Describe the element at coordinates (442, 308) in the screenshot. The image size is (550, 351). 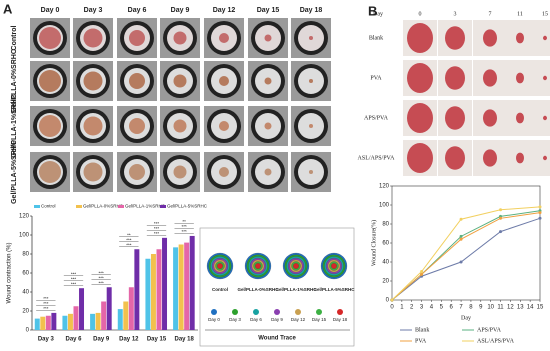
I see `x-tick-label: 5` at that location.